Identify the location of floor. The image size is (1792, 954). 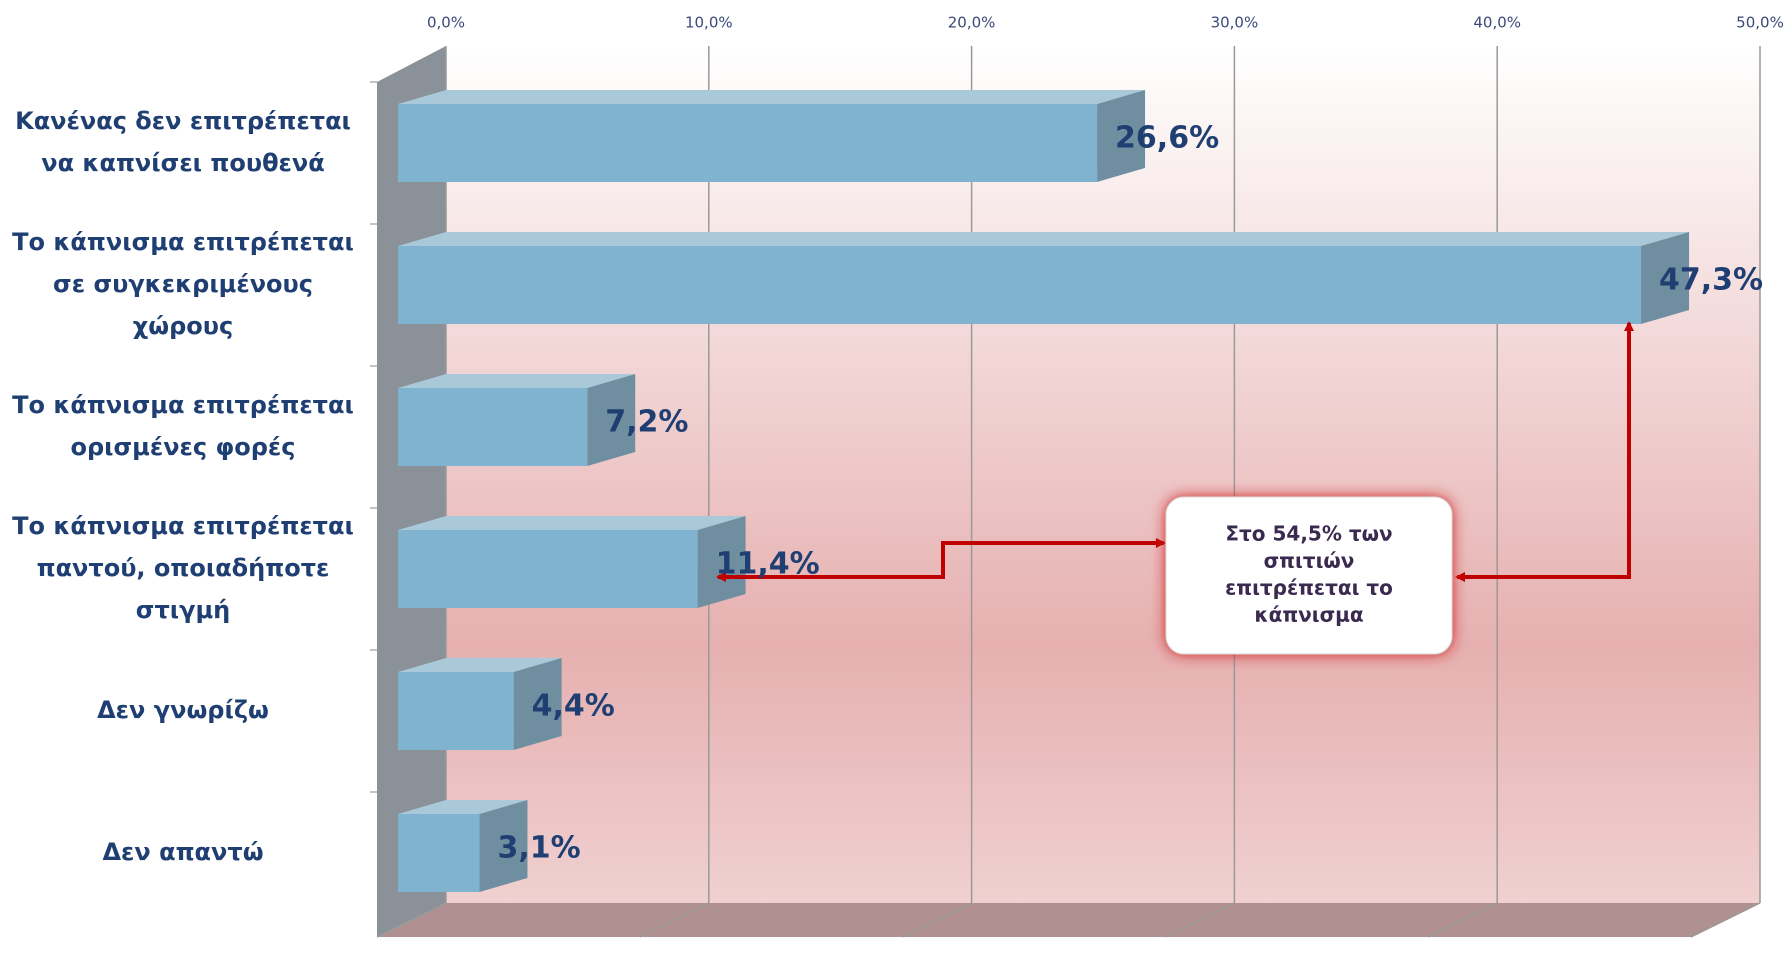
(1068, 920).